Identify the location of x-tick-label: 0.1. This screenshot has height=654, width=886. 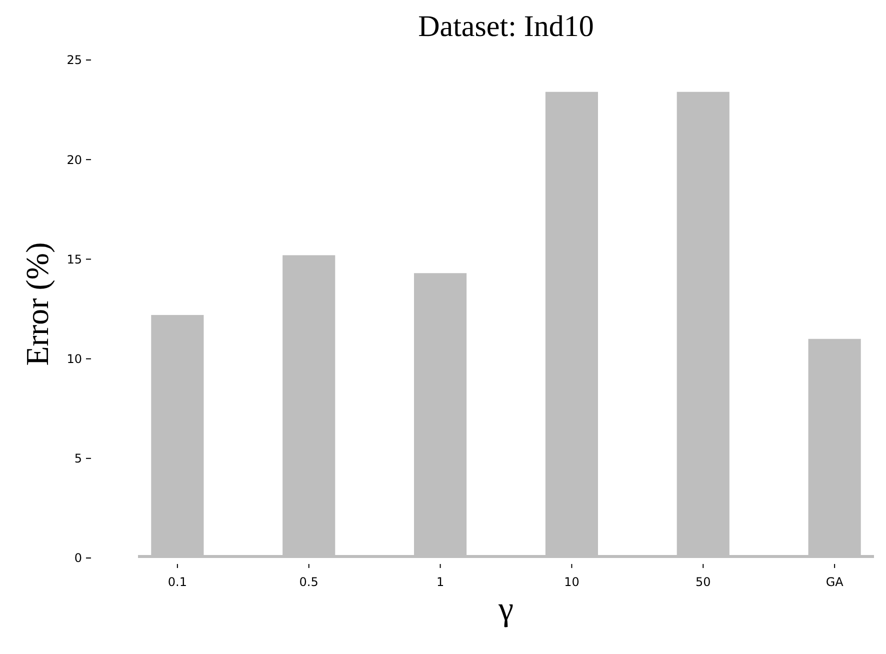
(177, 582).